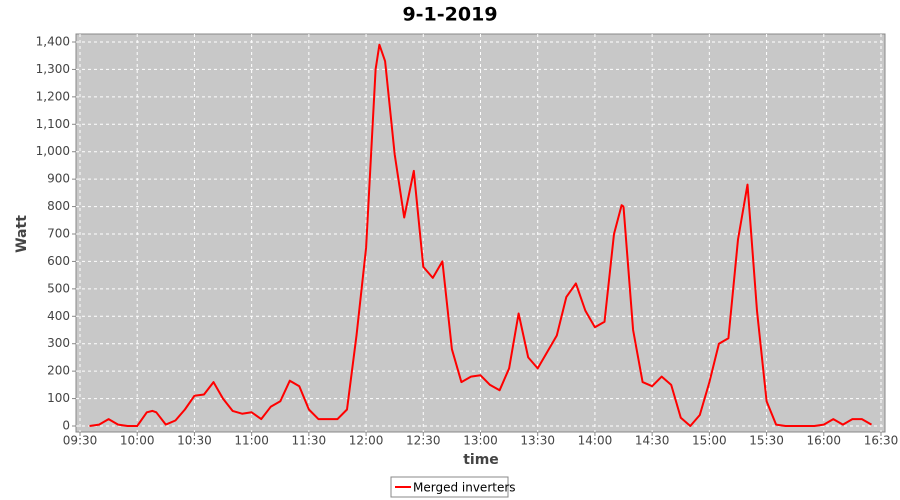 The width and height of the screenshot is (900, 500). What do you see at coordinates (366, 441) in the screenshot?
I see `x-tick-label: 12:00` at bounding box center [366, 441].